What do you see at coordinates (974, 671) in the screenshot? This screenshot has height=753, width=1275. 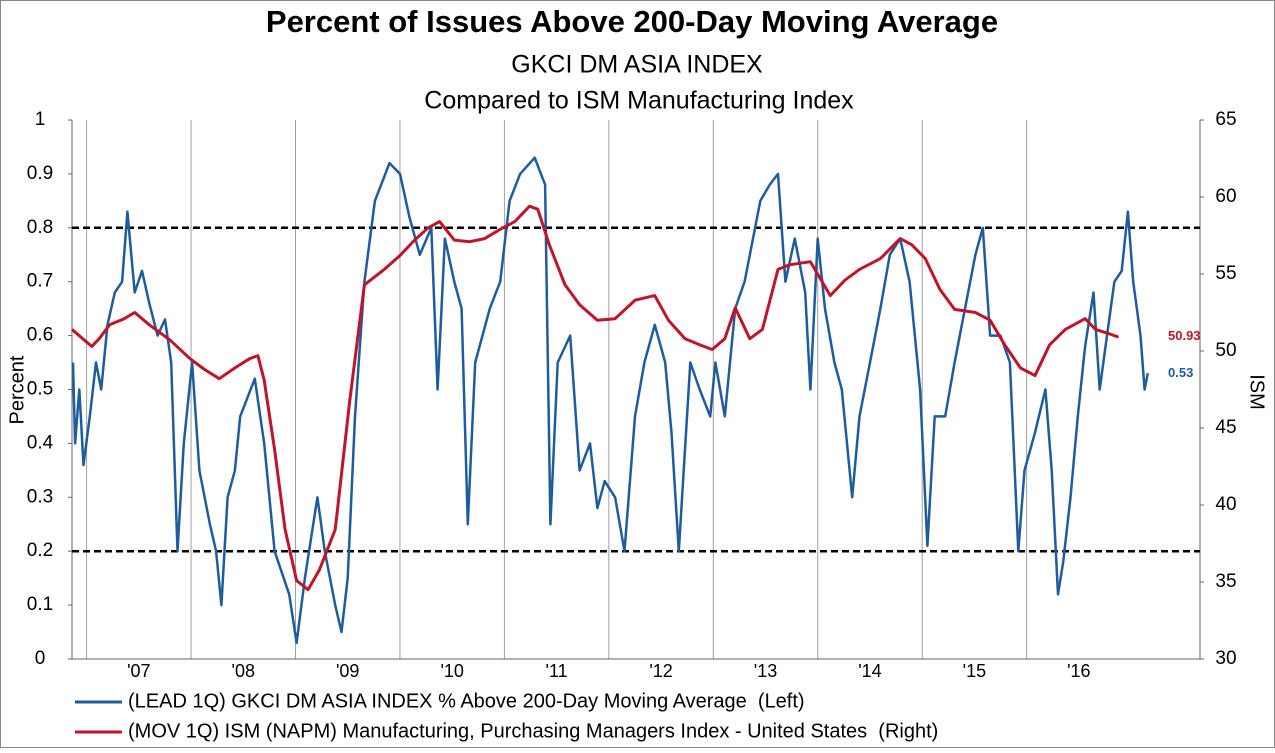 I see `x-tick-label: '15` at bounding box center [974, 671].